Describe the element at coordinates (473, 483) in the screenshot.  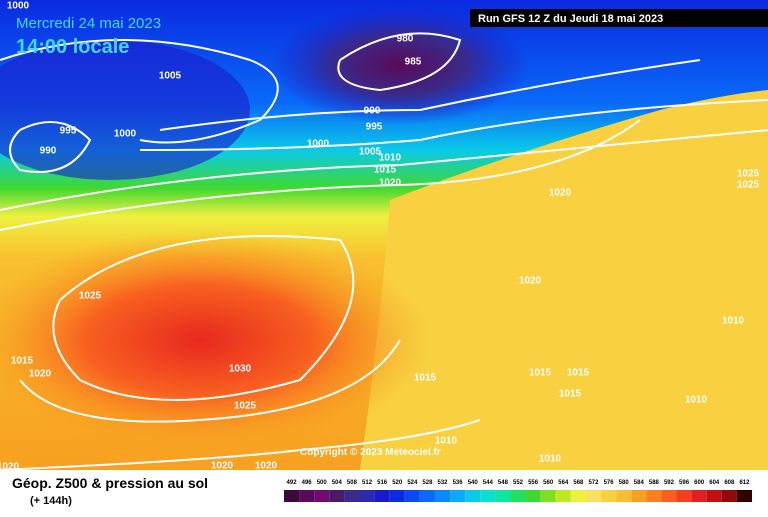
I see `scale-label: 540` at that location.